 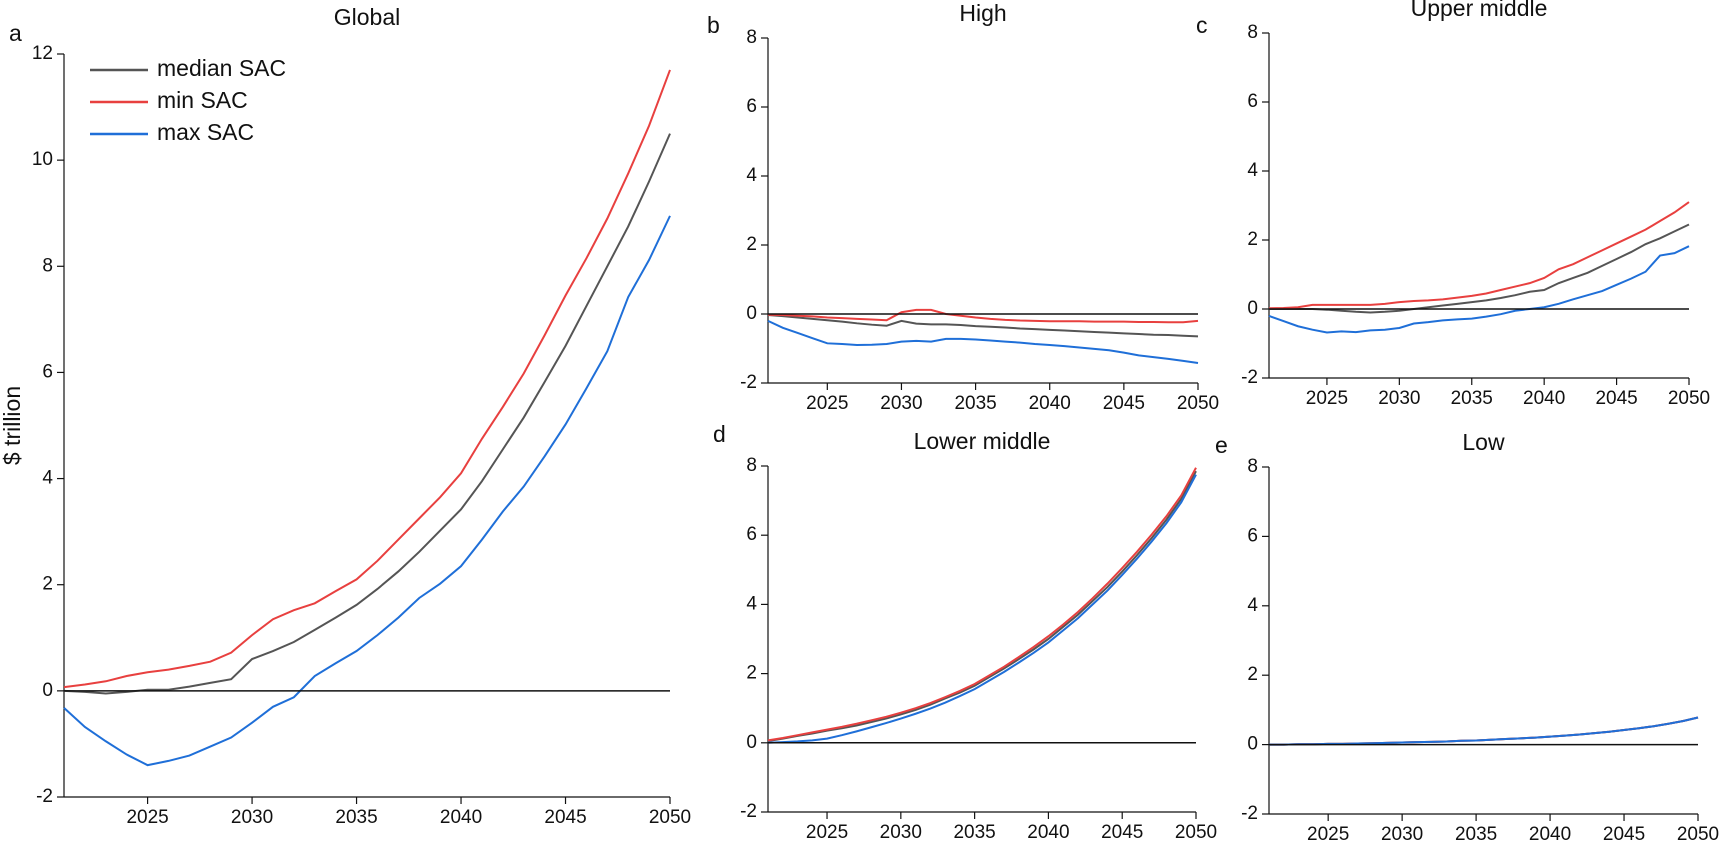 I want to click on panel-title: Lower middle, so click(x=982, y=441).